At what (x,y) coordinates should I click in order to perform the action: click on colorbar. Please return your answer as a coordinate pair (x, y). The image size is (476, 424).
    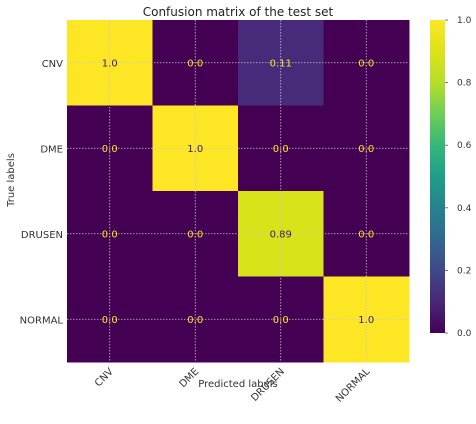
    Looking at the image, I should click on (437, 176).